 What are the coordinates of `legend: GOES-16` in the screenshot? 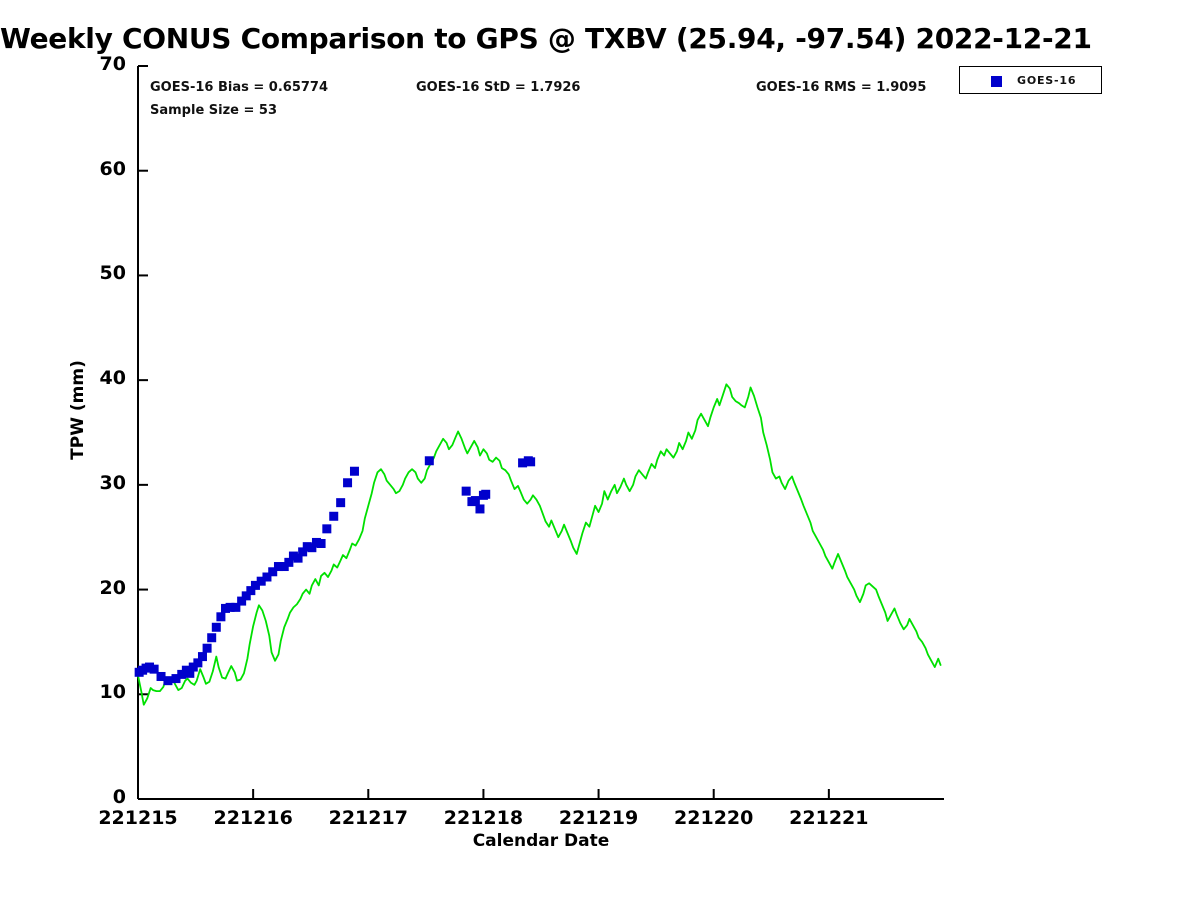 It's located at (1030, 80).